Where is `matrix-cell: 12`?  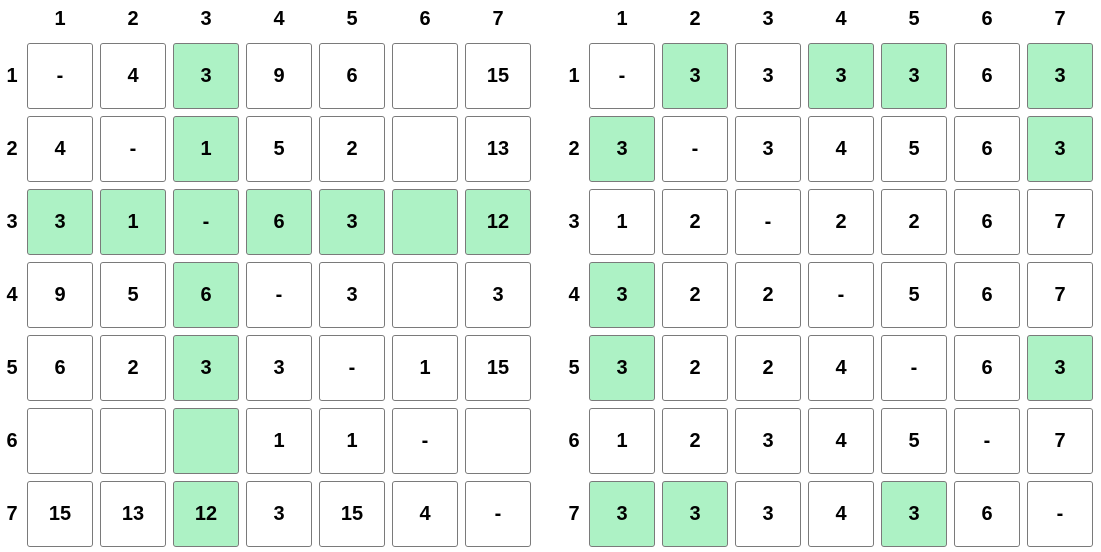 matrix-cell: 12 is located at coordinates (498, 222).